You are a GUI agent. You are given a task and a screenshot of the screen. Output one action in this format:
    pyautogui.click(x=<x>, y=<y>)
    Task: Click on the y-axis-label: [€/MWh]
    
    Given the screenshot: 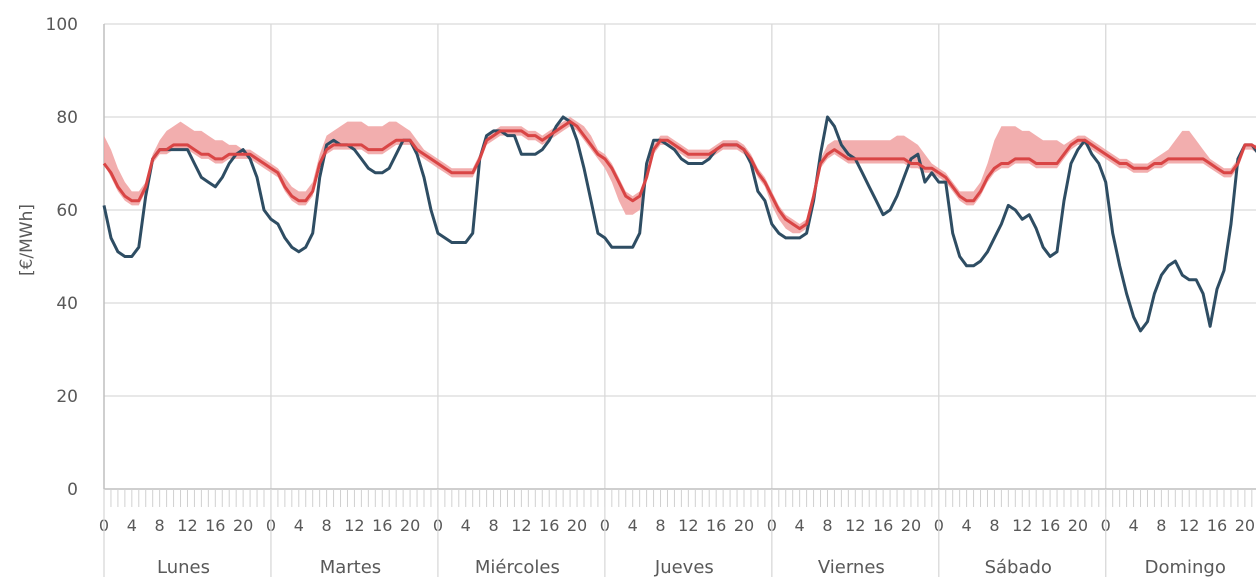 What is the action you would take?
    pyautogui.click(x=27, y=240)
    